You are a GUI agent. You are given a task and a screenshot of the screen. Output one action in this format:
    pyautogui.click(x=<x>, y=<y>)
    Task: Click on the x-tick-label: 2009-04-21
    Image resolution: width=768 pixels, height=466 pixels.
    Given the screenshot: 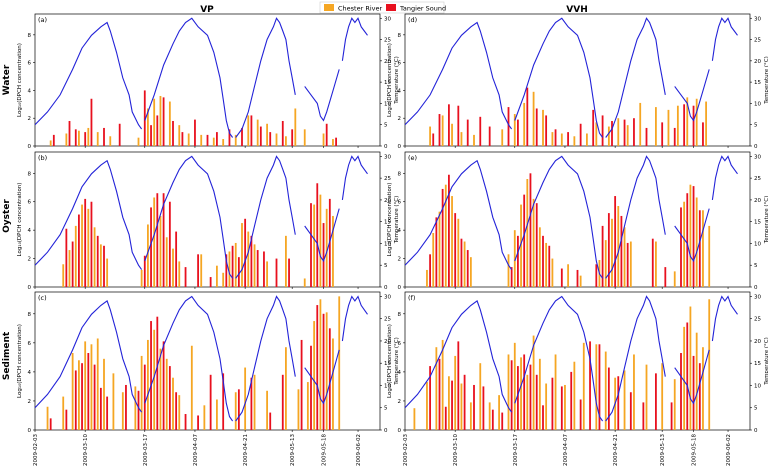 What is the action you would take?
    pyautogui.click(x=246, y=450)
    